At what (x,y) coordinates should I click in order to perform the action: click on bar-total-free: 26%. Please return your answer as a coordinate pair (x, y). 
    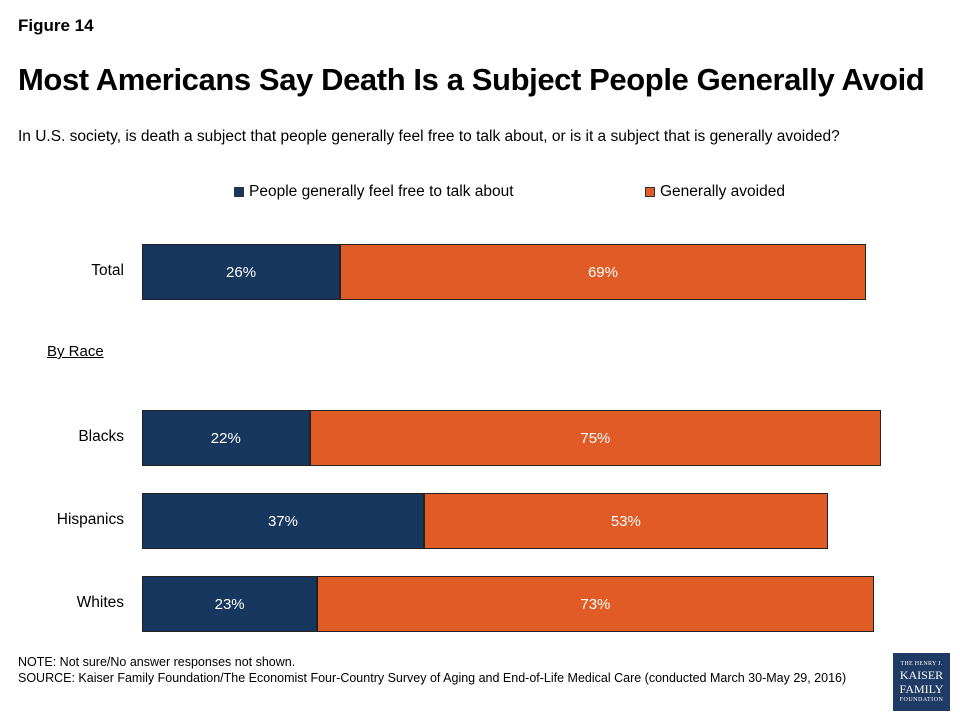
    Looking at the image, I should click on (241, 272).